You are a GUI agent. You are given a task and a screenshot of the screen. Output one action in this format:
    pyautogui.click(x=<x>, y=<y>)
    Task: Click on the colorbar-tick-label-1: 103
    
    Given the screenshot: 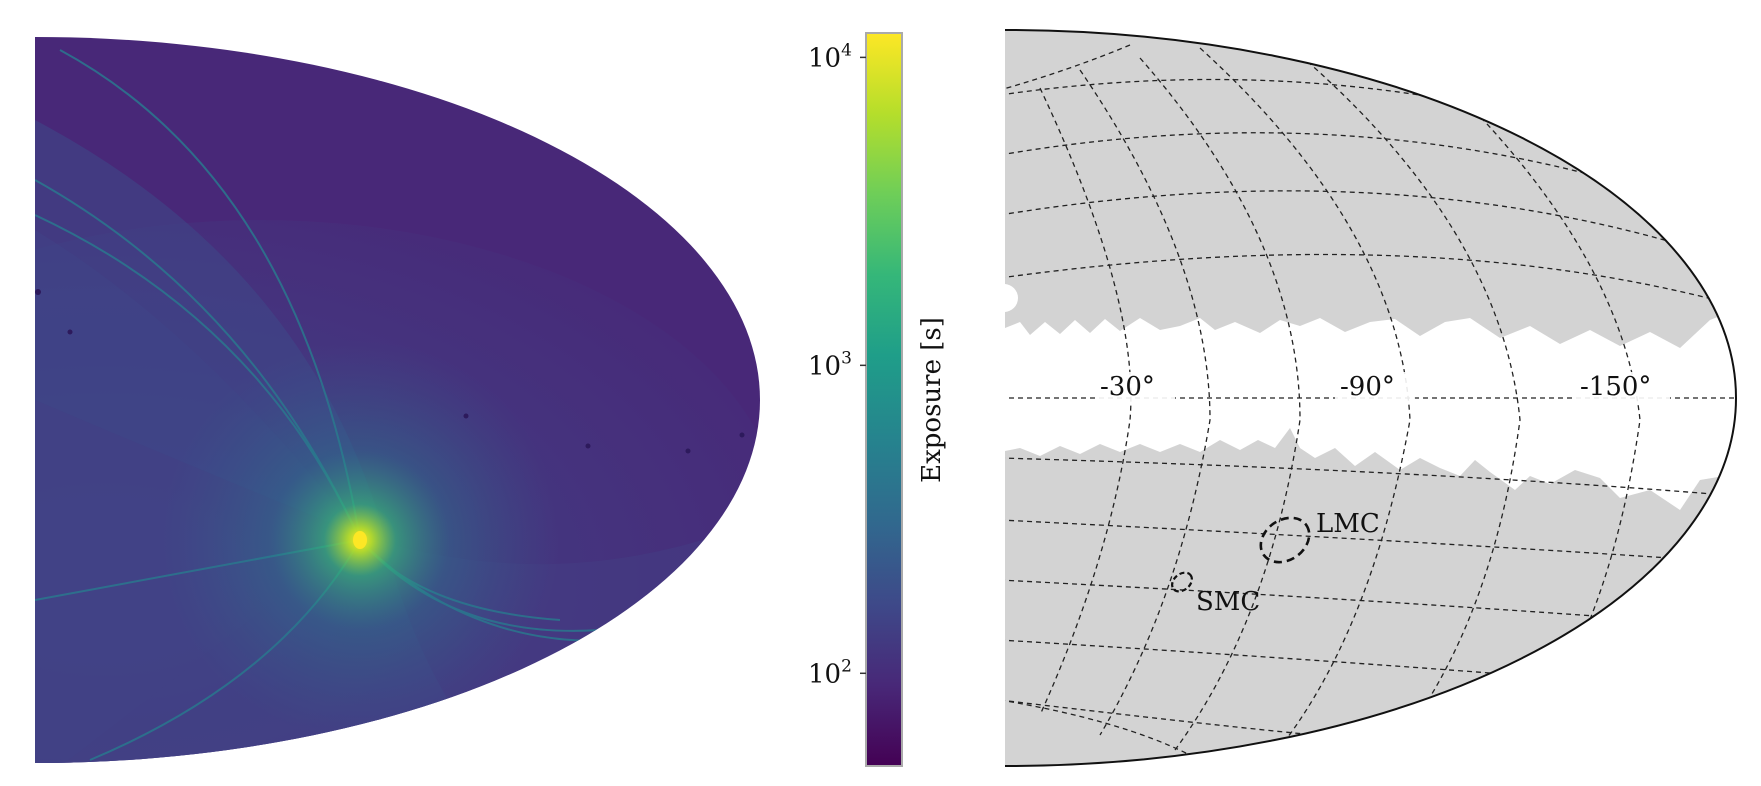 What is the action you would take?
    pyautogui.click(x=830, y=364)
    